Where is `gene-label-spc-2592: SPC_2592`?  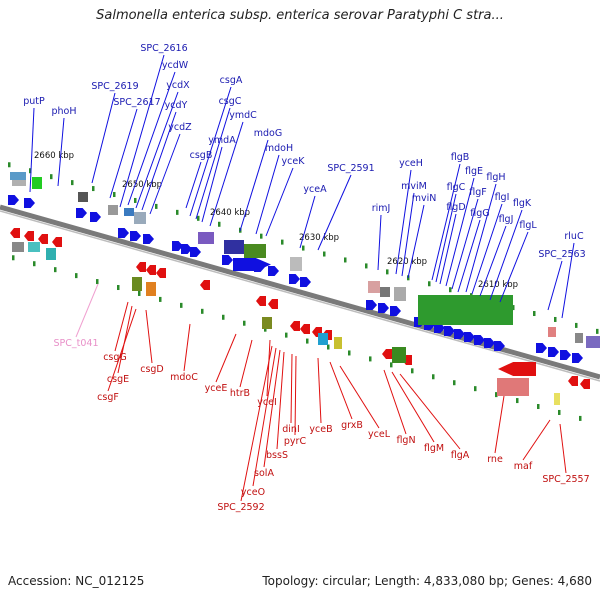
gene-label-spc-2592: SPC_2592 is located at coordinates (240, 507).